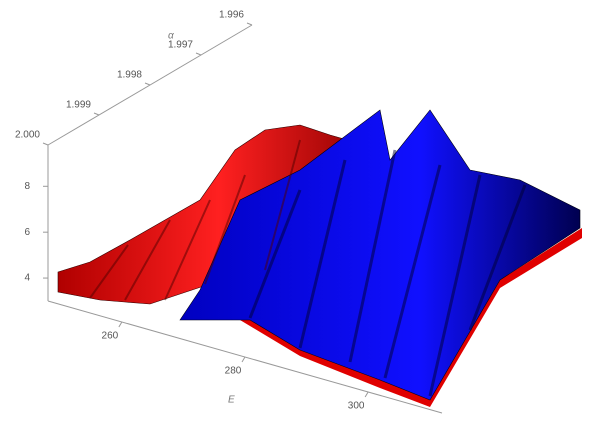 This screenshot has width=612, height=422. Describe the element at coordinates (195, 220) in the screenshot. I see `surface-shading` at that location.